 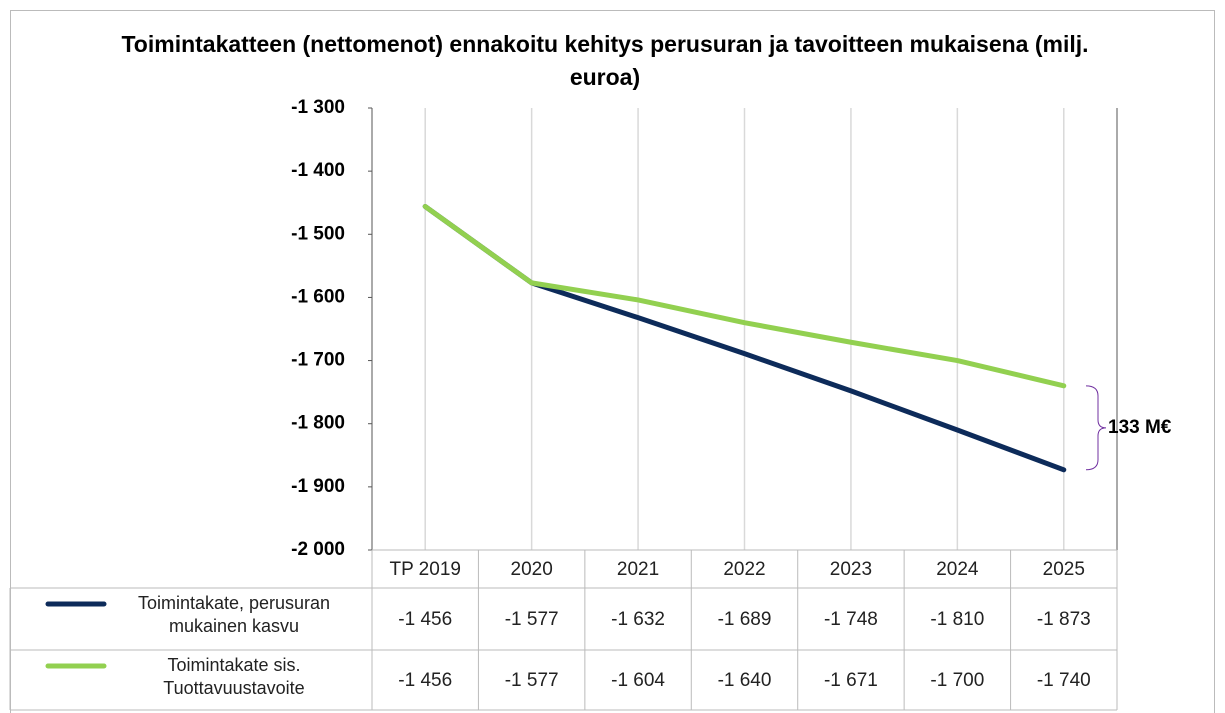 I want to click on x-tick-label: 2021, so click(x=638, y=569).